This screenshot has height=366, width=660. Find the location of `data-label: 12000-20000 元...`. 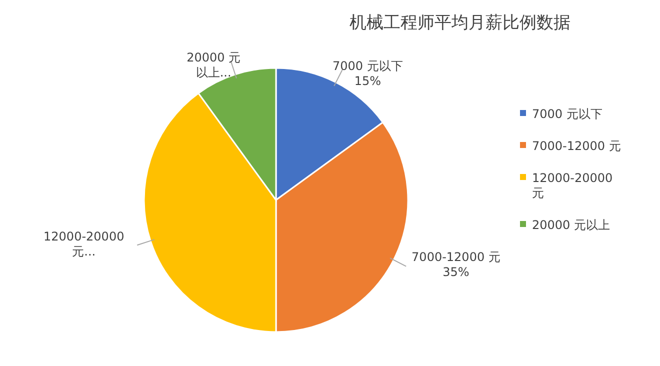

data-label: 12000-20000 元... is located at coordinates (84, 243).